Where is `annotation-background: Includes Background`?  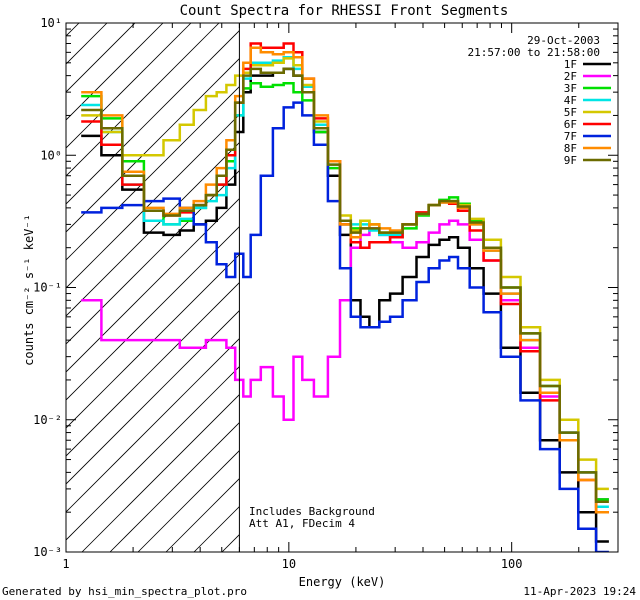
annotation-background: Includes Background is located at coordinates (312, 511).